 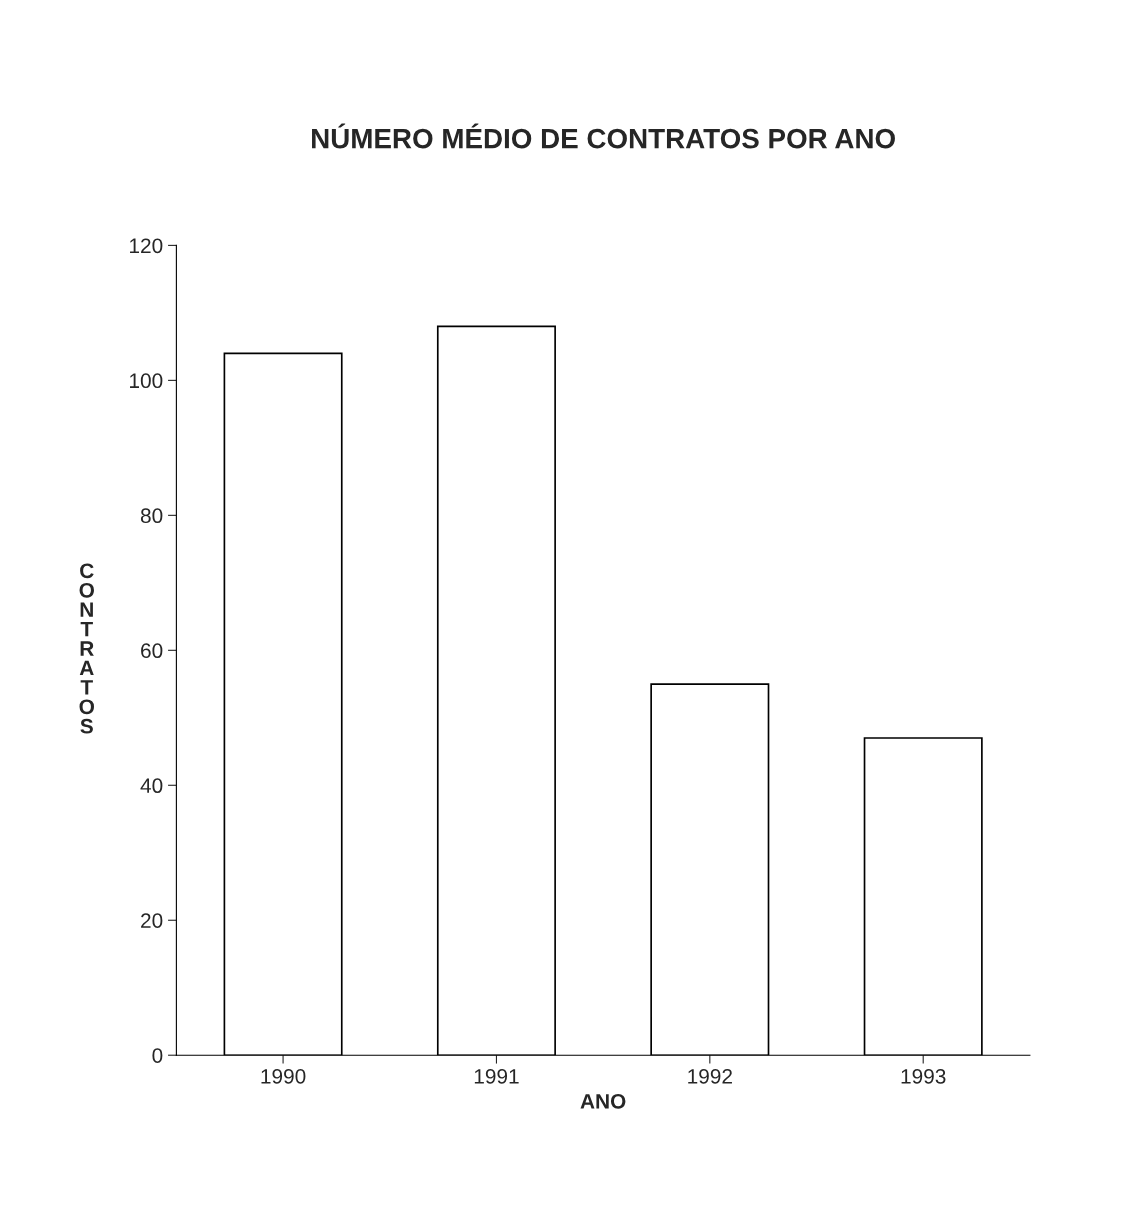 I want to click on chart-title: NÚMERO MÉDIO DE CONTRATOS POR ANO, so click(x=603, y=136).